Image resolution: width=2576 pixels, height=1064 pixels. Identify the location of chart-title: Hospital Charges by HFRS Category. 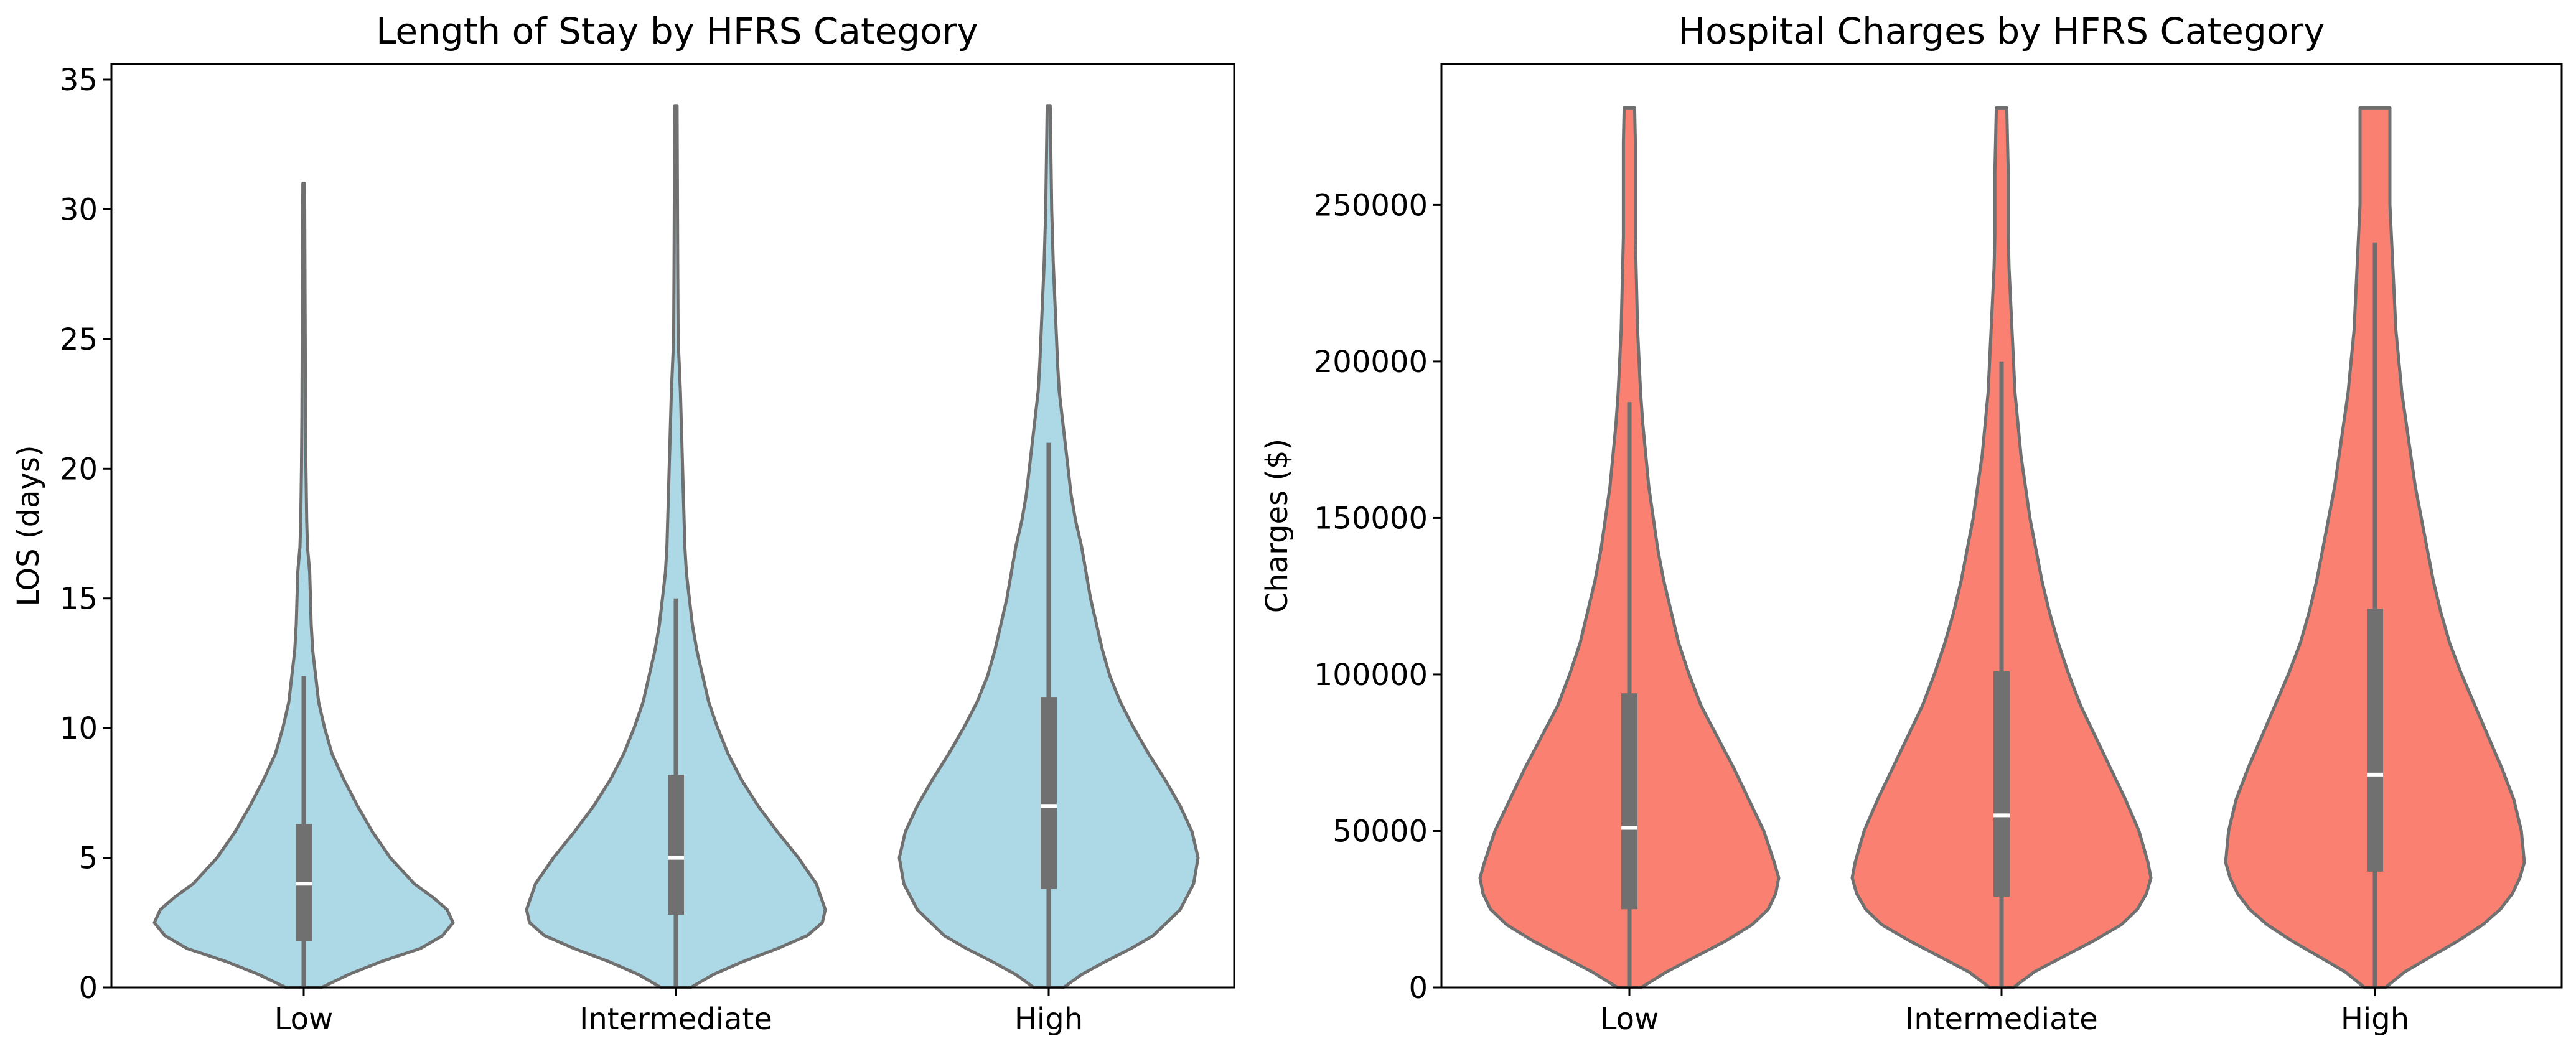
(2002, 31).